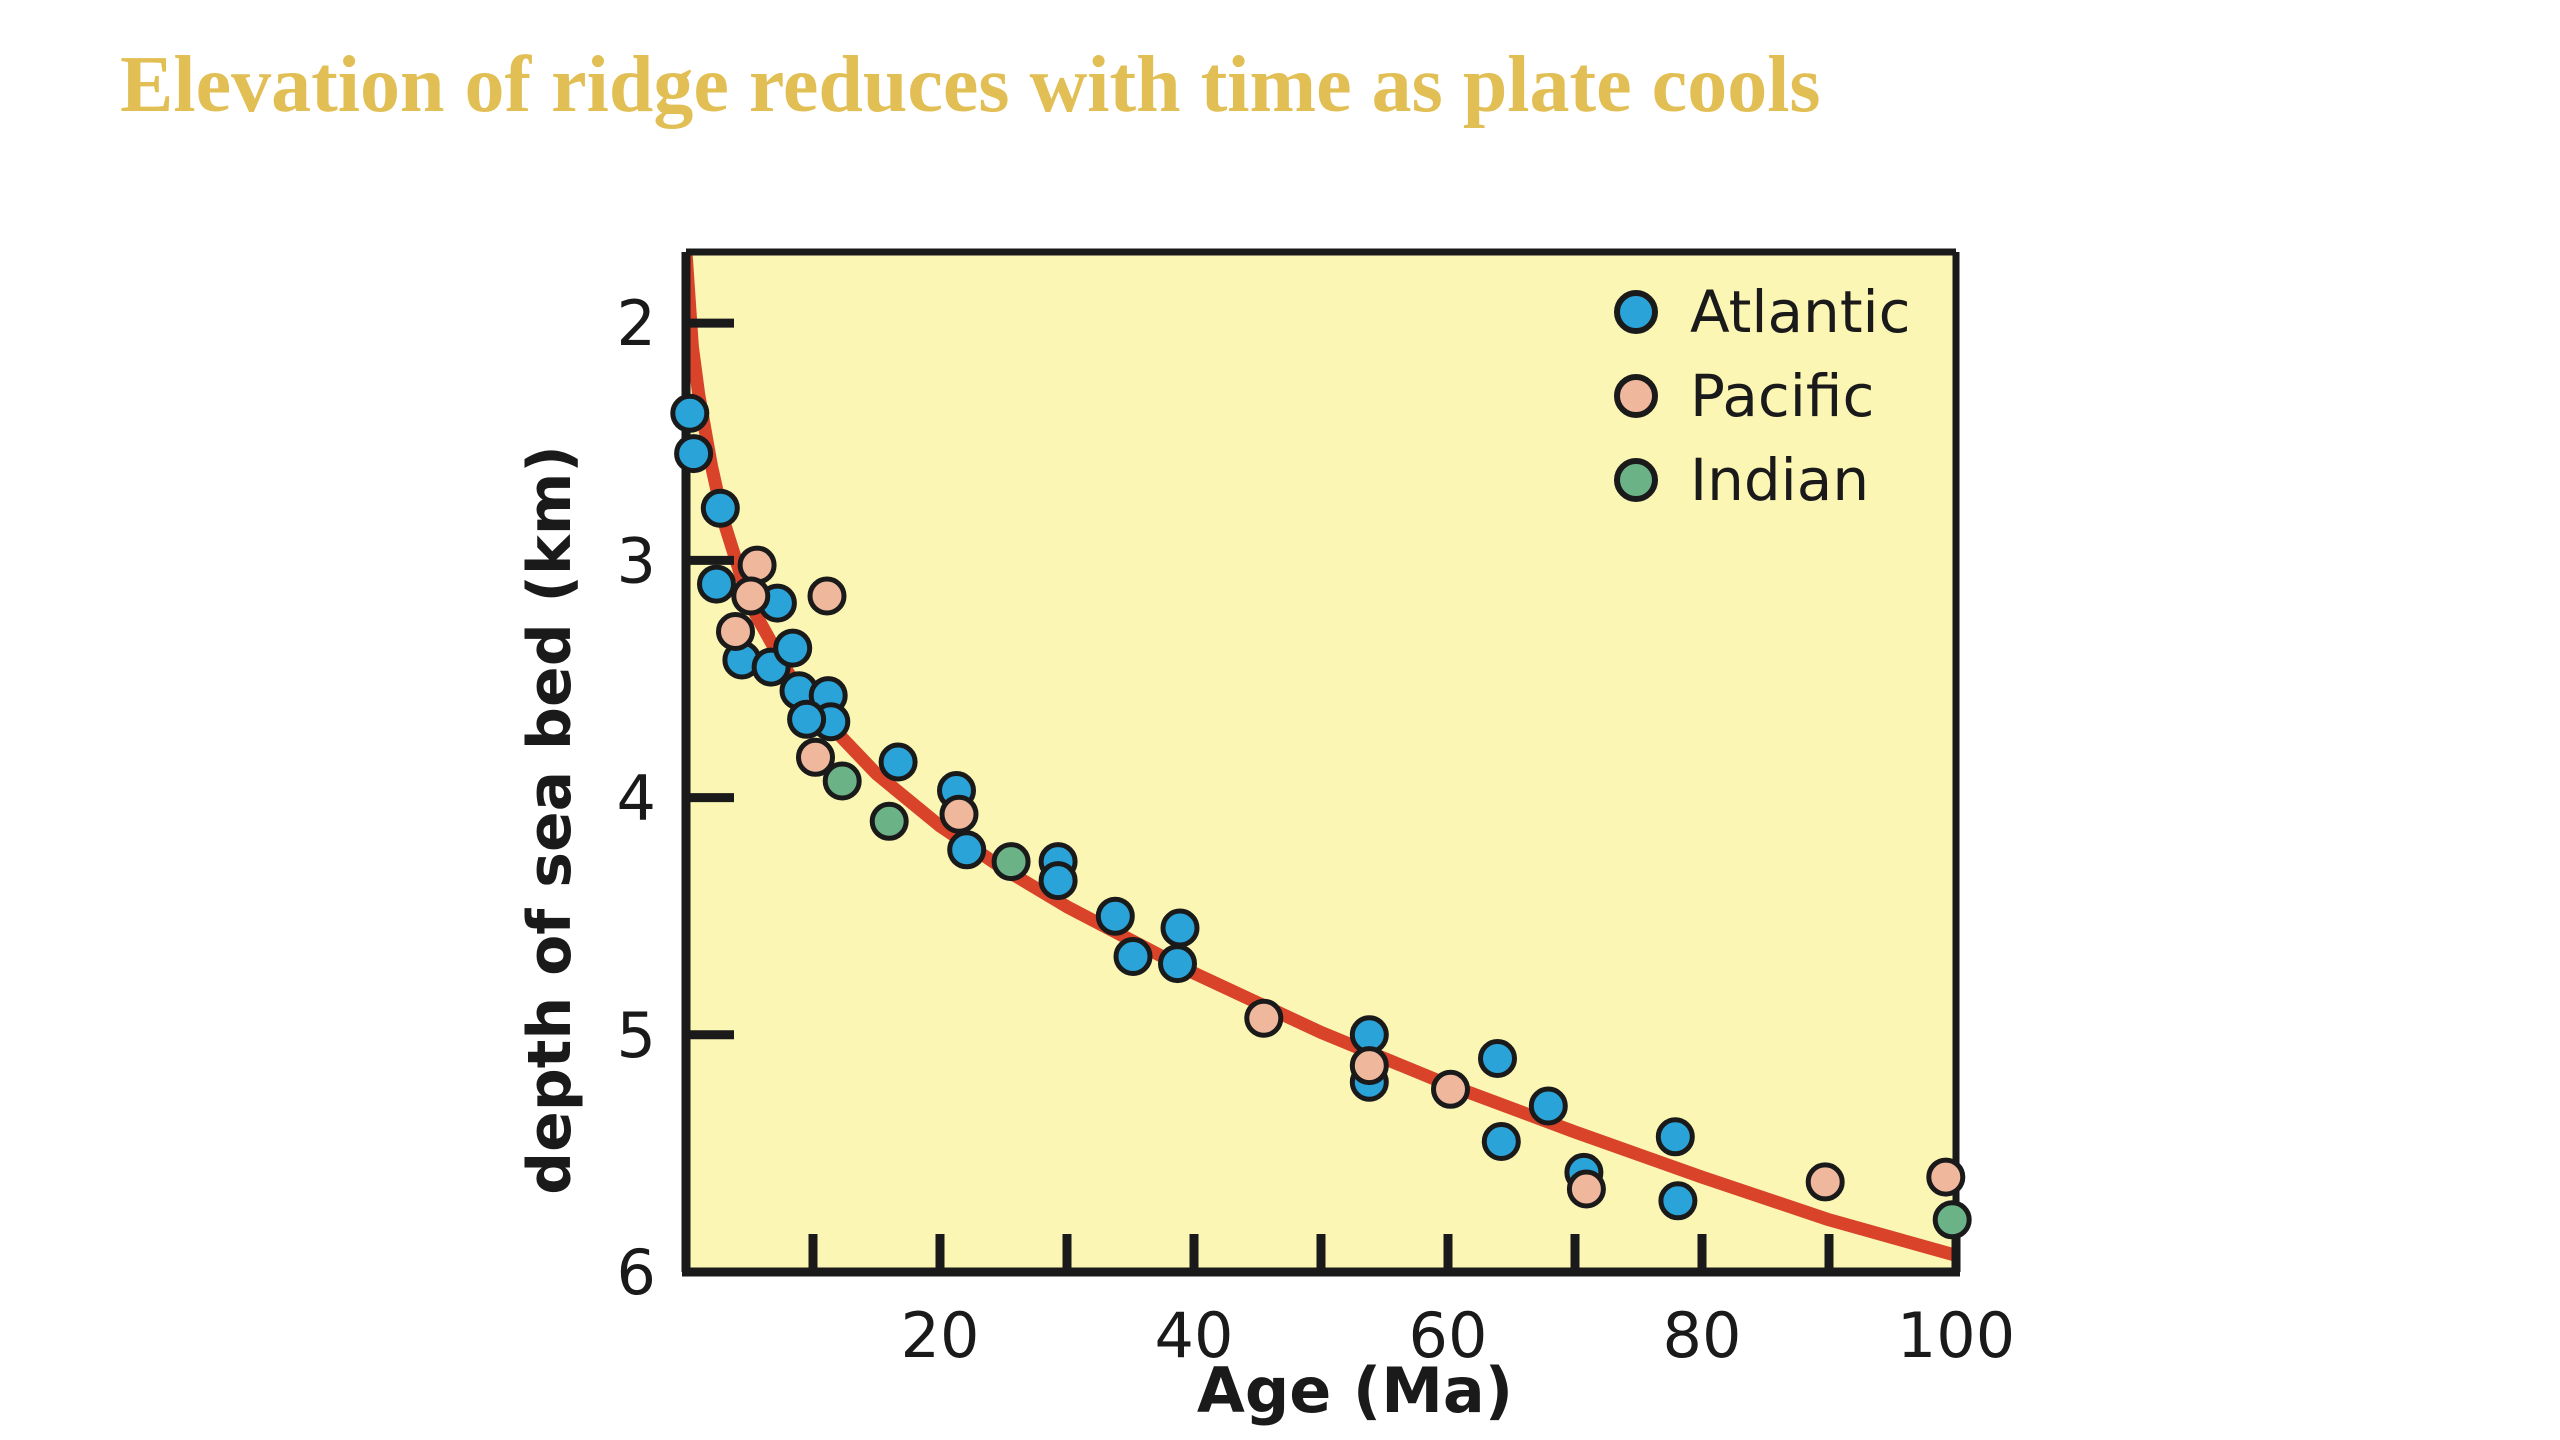 Image resolution: width=2560 pixels, height=1440 pixels. What do you see at coordinates (636, 1272) in the screenshot?
I see `y-tick-label: 6` at bounding box center [636, 1272].